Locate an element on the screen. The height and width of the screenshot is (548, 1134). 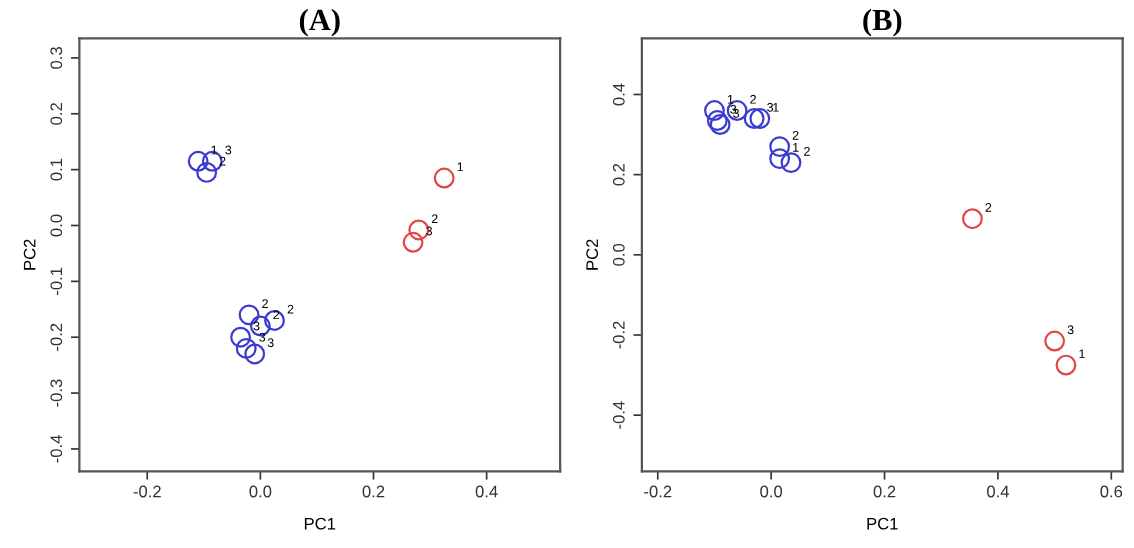
y-tick-label: 0.4 is located at coordinates (618, 94).